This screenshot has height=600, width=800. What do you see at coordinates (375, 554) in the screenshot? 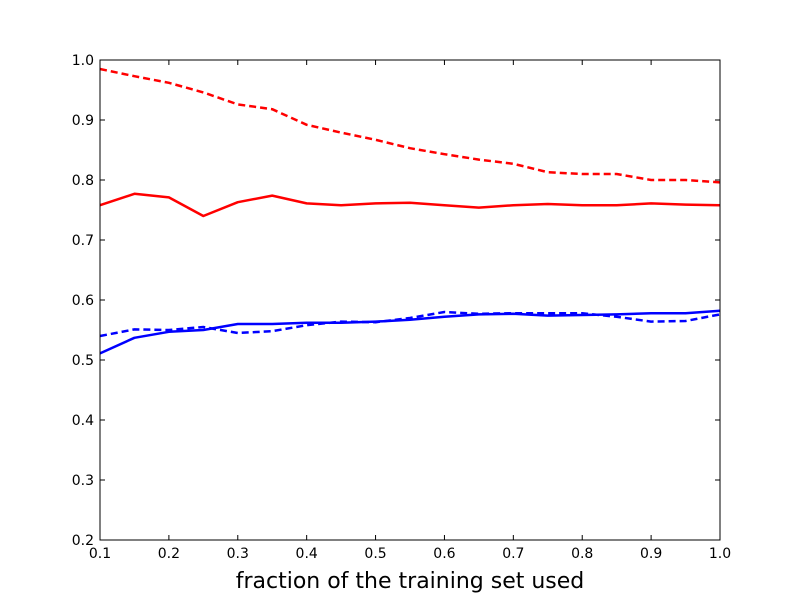
I see `x-tick-label: 0.5` at bounding box center [375, 554].